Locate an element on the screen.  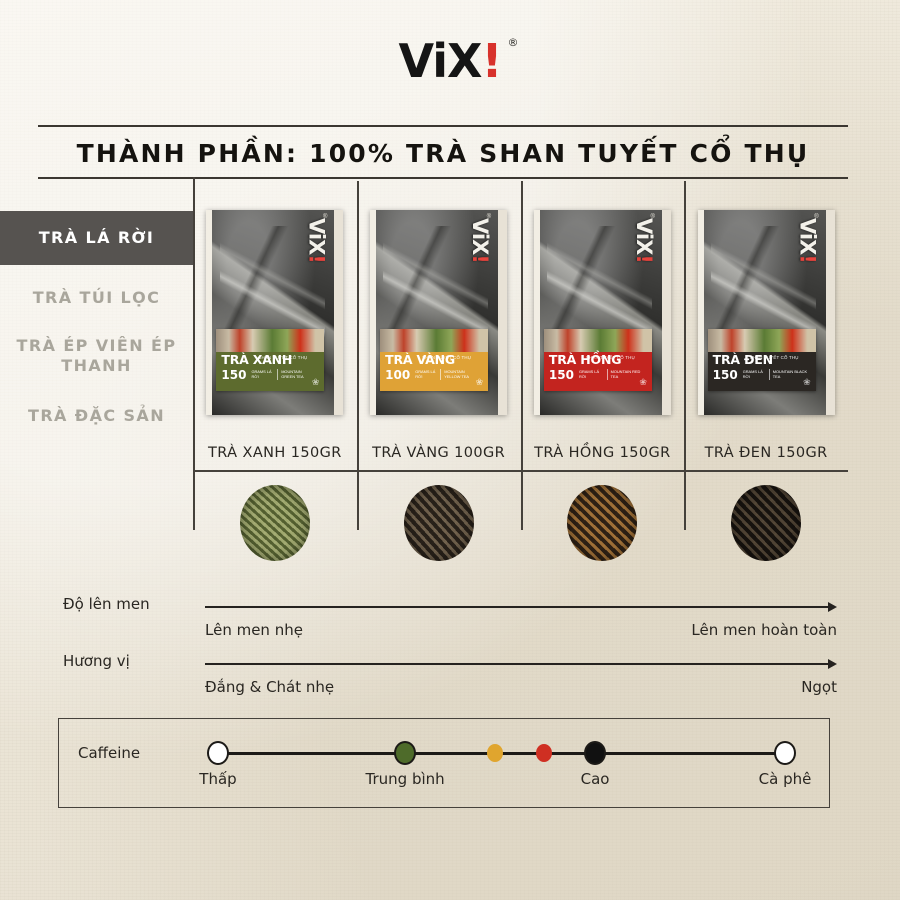
caffeine-panel is located at coordinates (444, 763).